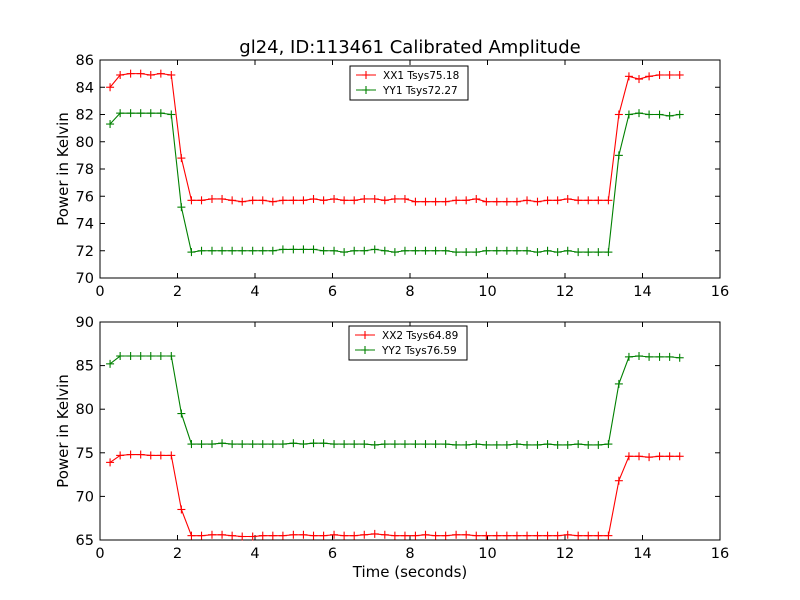 This screenshot has height=600, width=800. I want to click on x-tick-label: 6, so click(332, 554).